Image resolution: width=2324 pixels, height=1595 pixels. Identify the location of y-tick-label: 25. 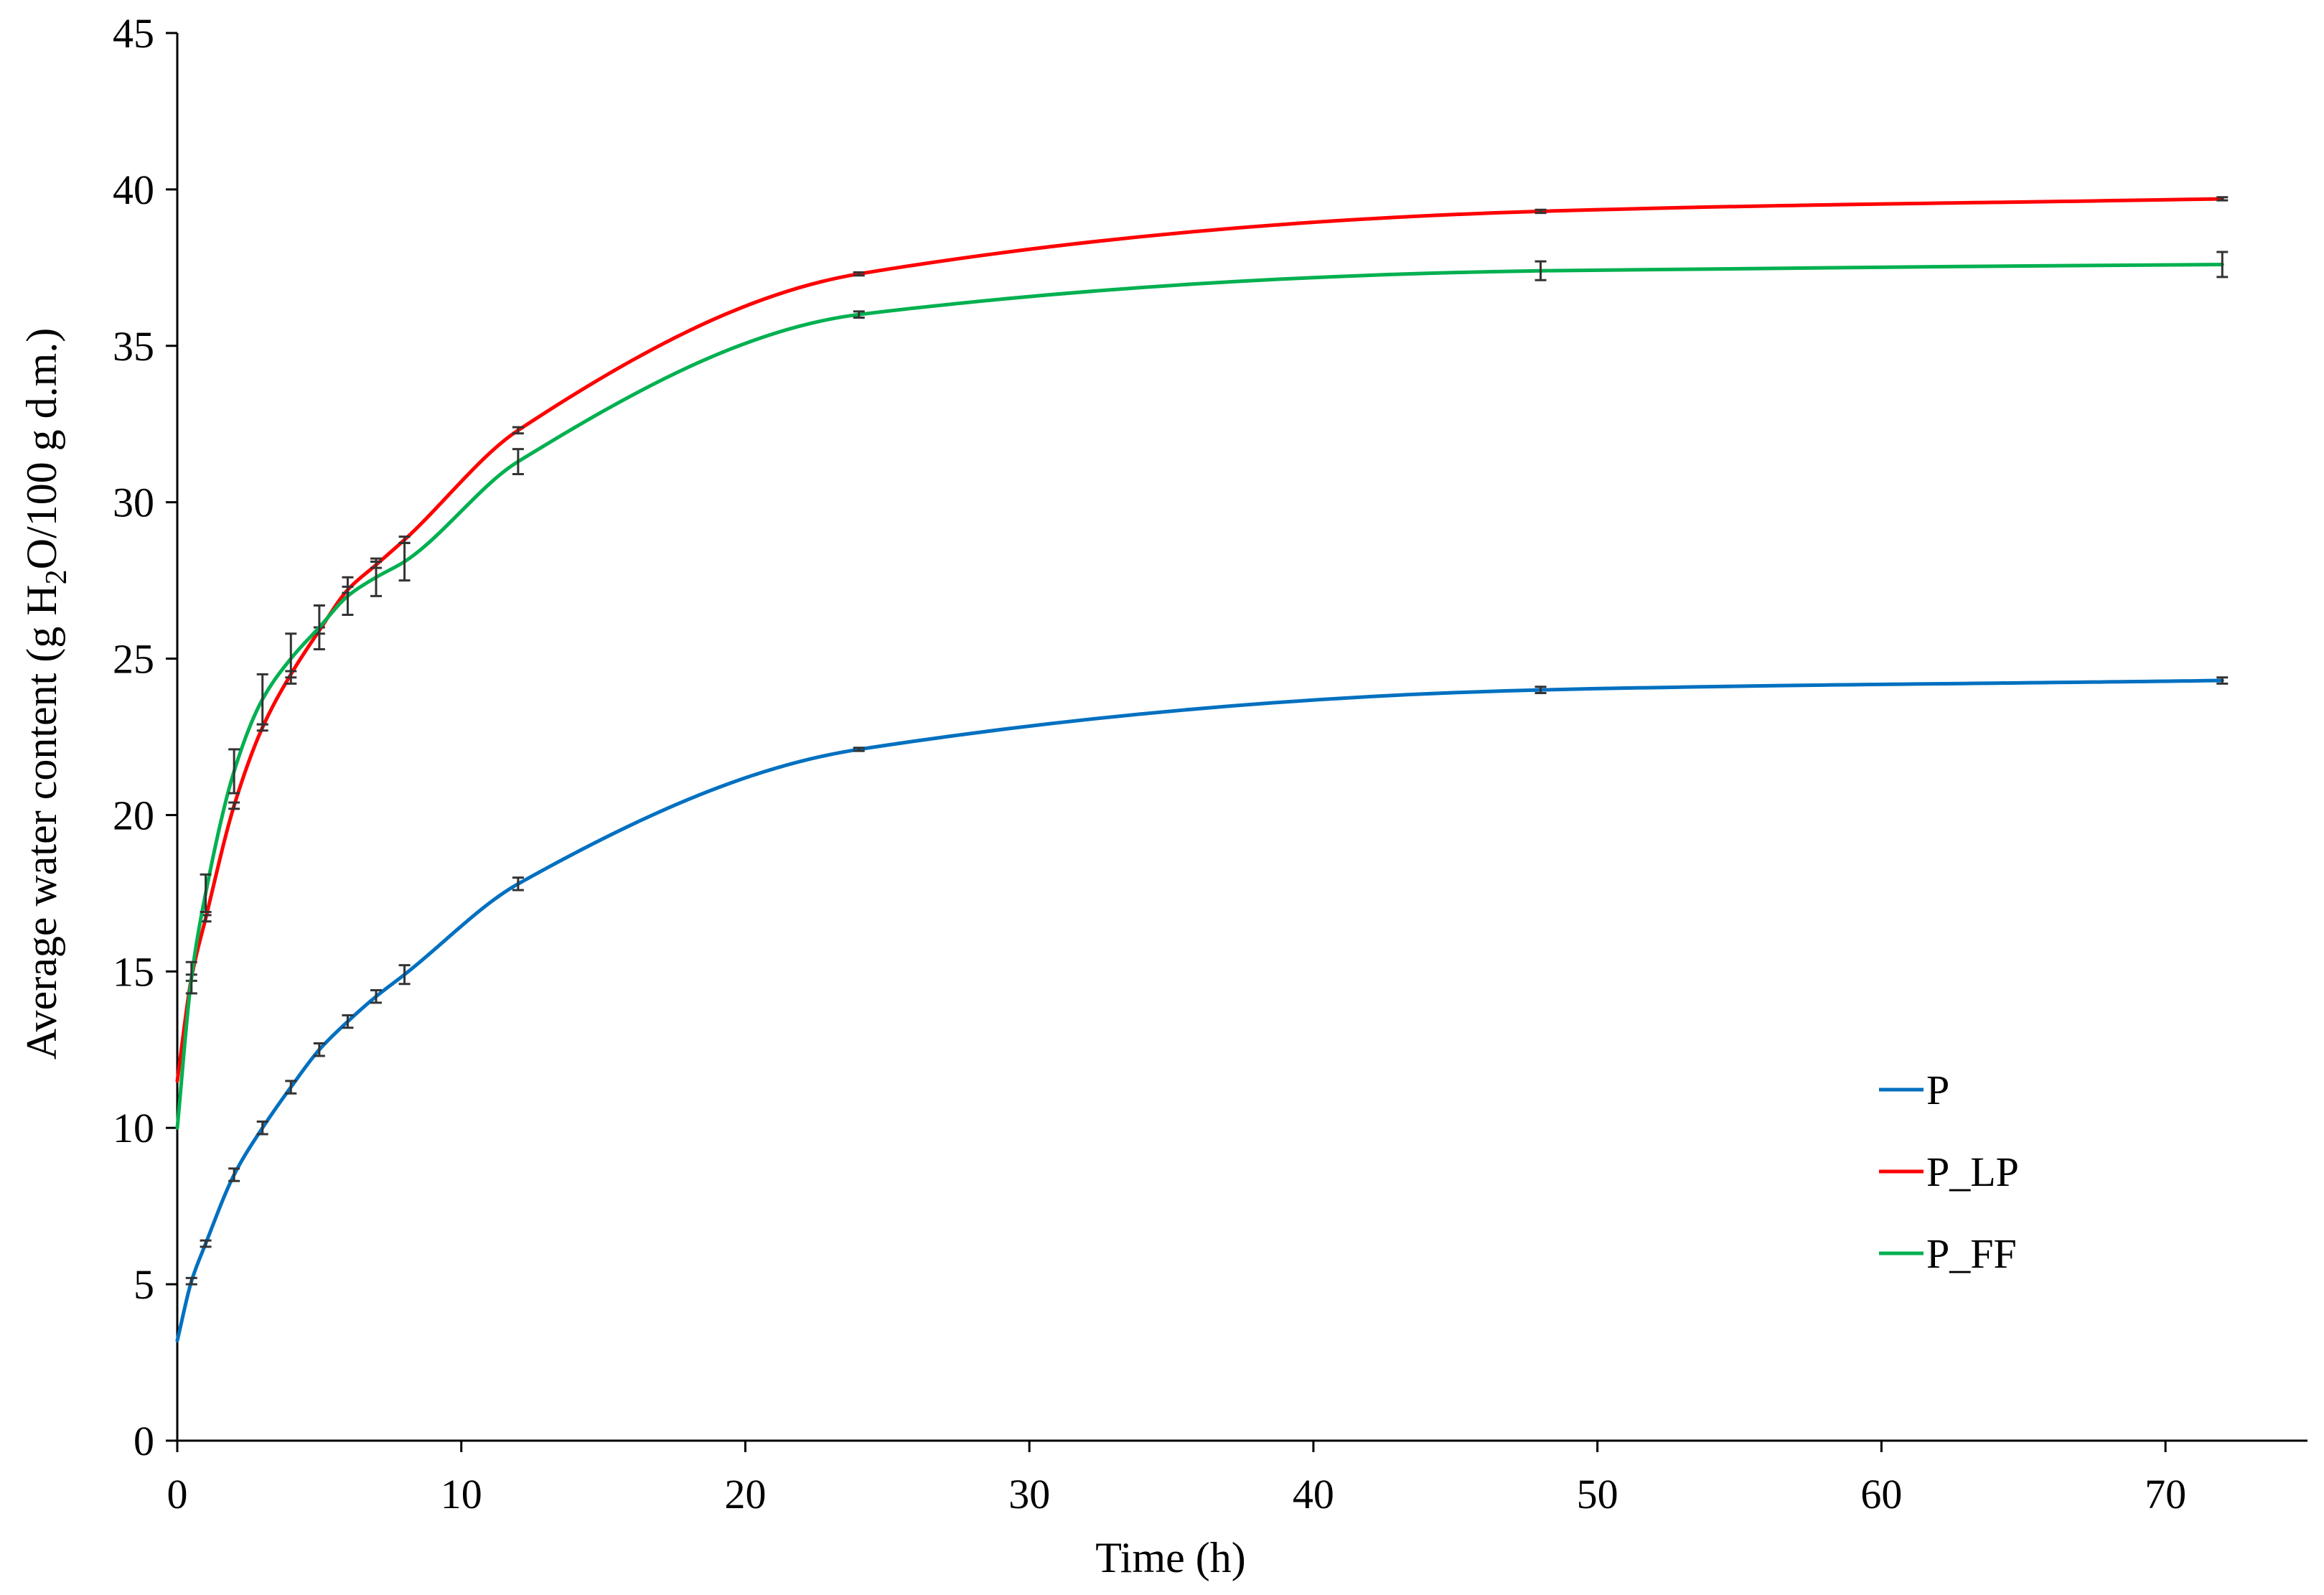
(133, 659).